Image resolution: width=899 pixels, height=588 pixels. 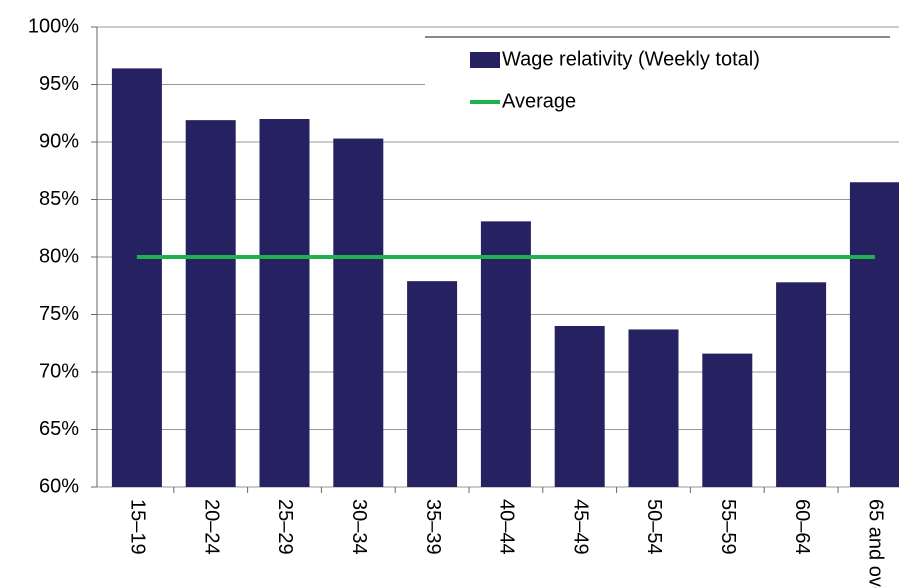 I want to click on x-tick-label: 50–54, so click(x=654, y=527).